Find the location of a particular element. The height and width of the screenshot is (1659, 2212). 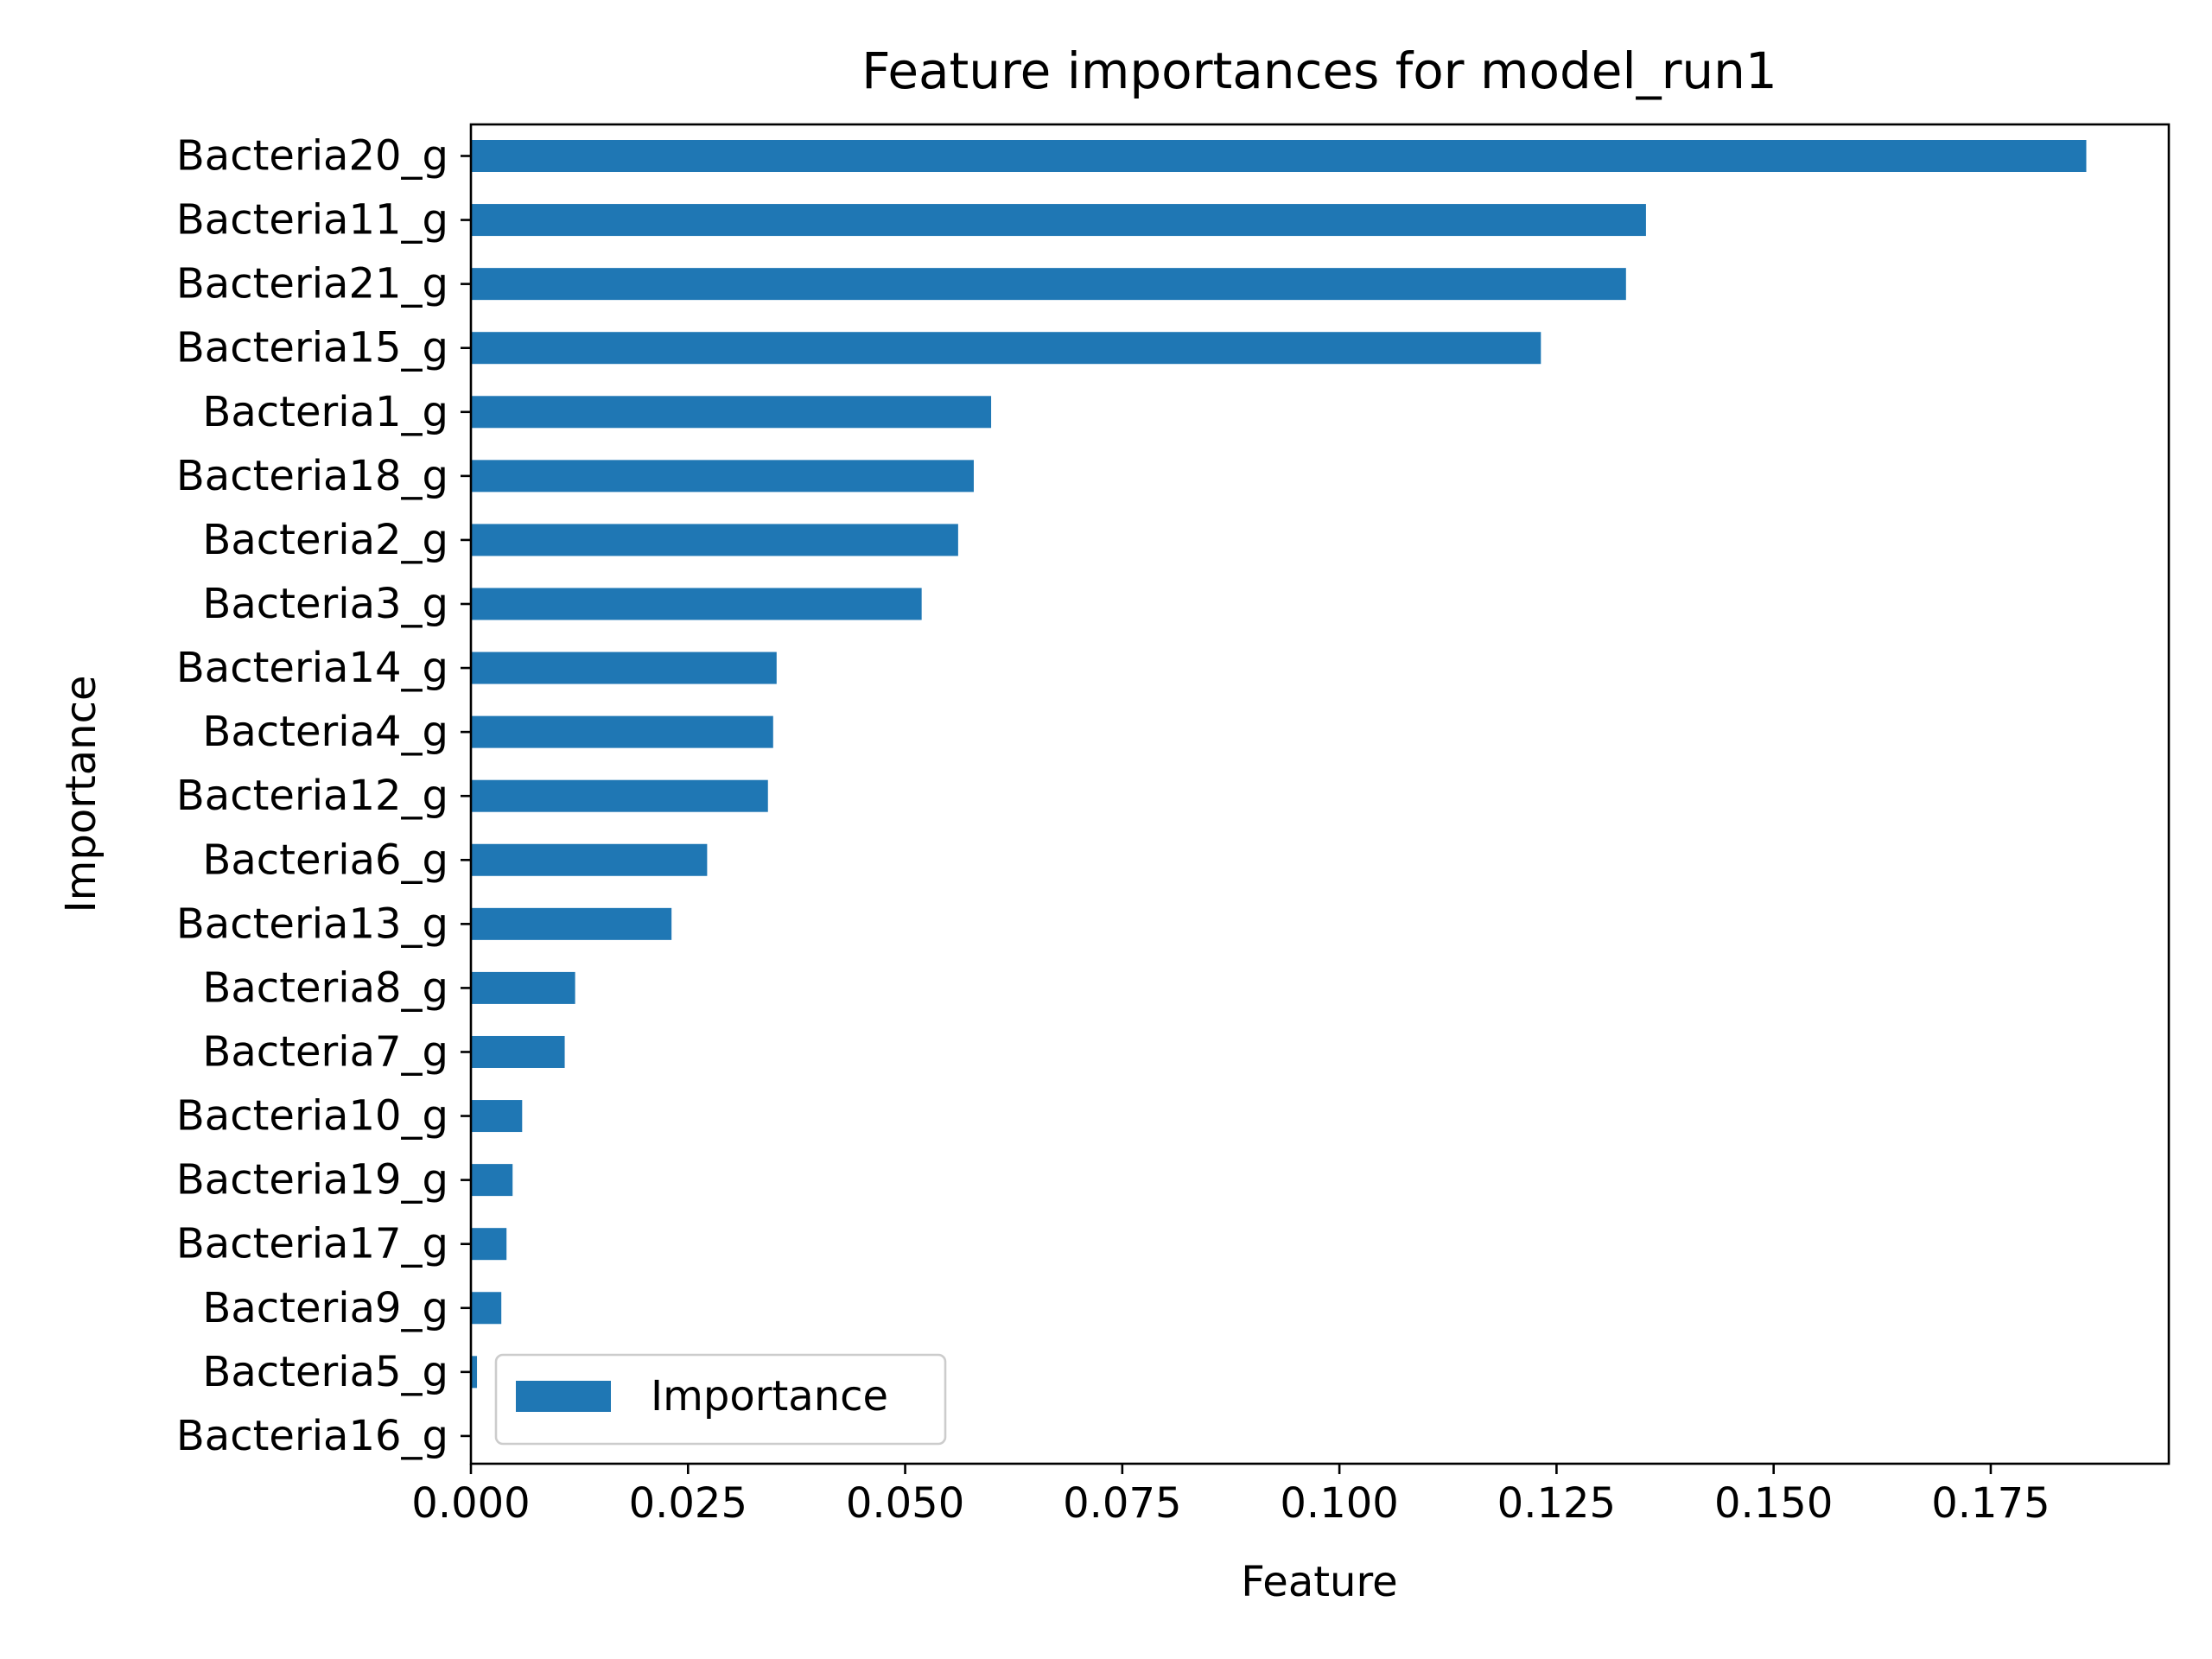

y-tick-label: Bacteria13_g is located at coordinates (312, 923).